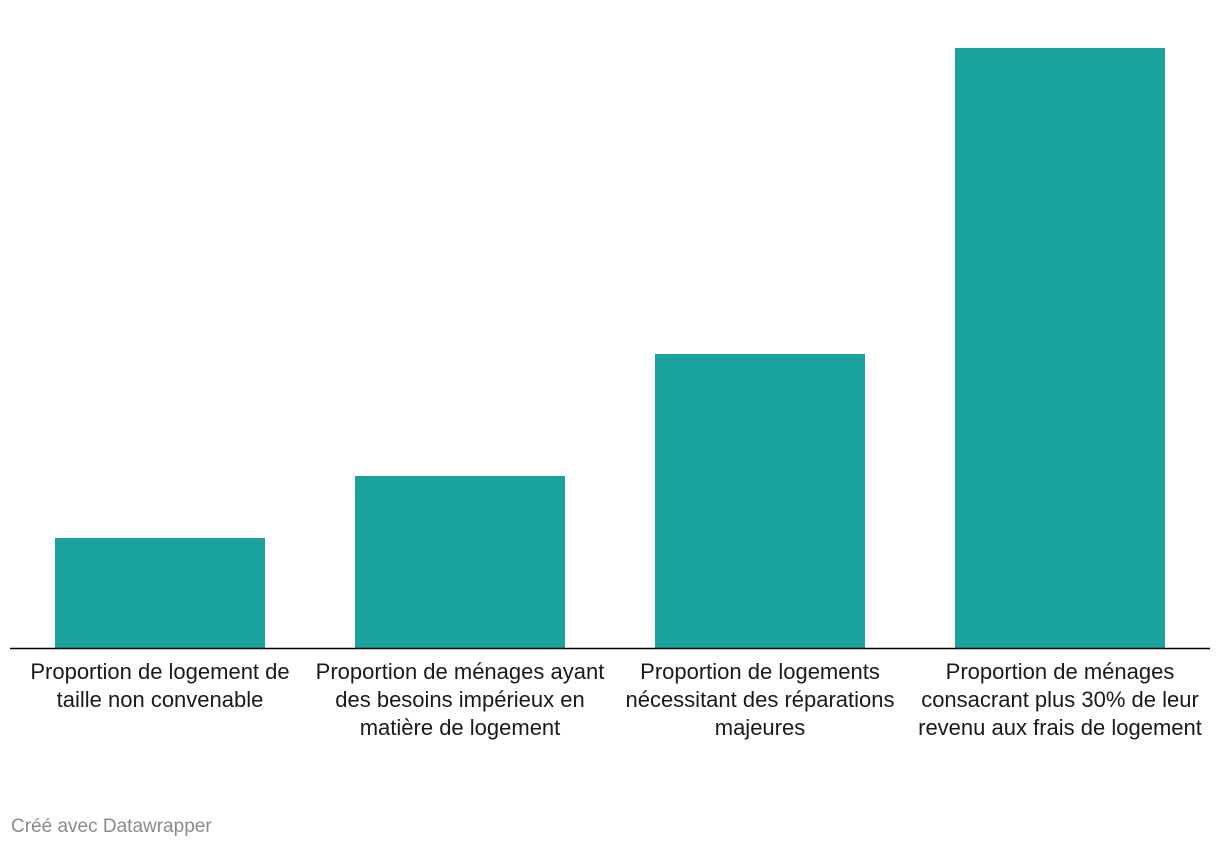  I want to click on footer-credit: Créé avec Datawrapper, so click(111, 826).